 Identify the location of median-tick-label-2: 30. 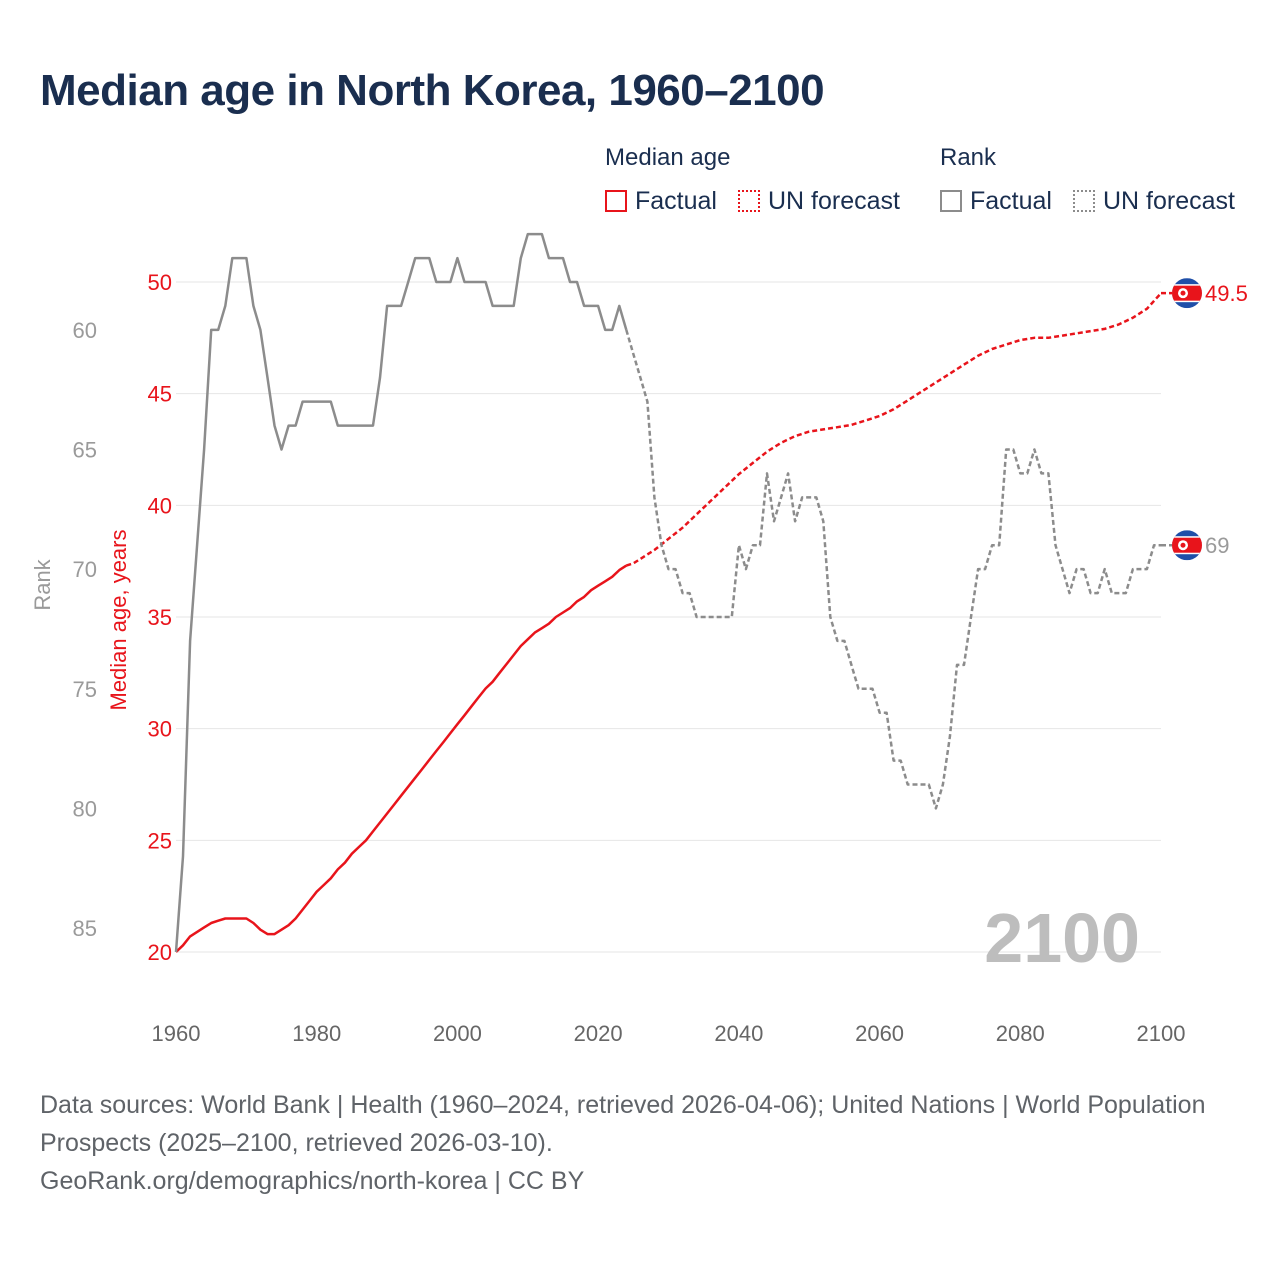
(160, 729).